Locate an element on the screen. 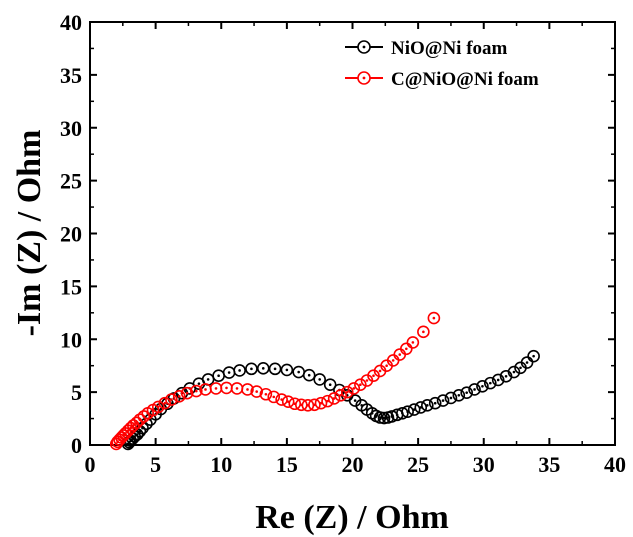 The image size is (633, 537). series-nio-ni-foam is located at coordinates (330, 400).